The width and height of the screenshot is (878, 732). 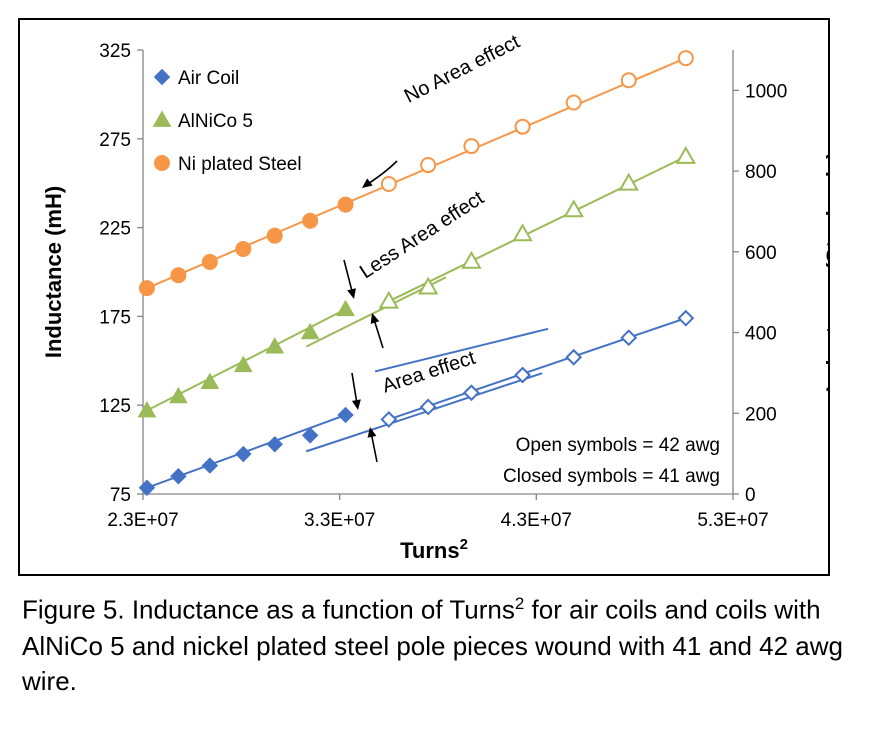 What do you see at coordinates (761, 334) in the screenshot?
I see `y2-tick-label: 400` at bounding box center [761, 334].